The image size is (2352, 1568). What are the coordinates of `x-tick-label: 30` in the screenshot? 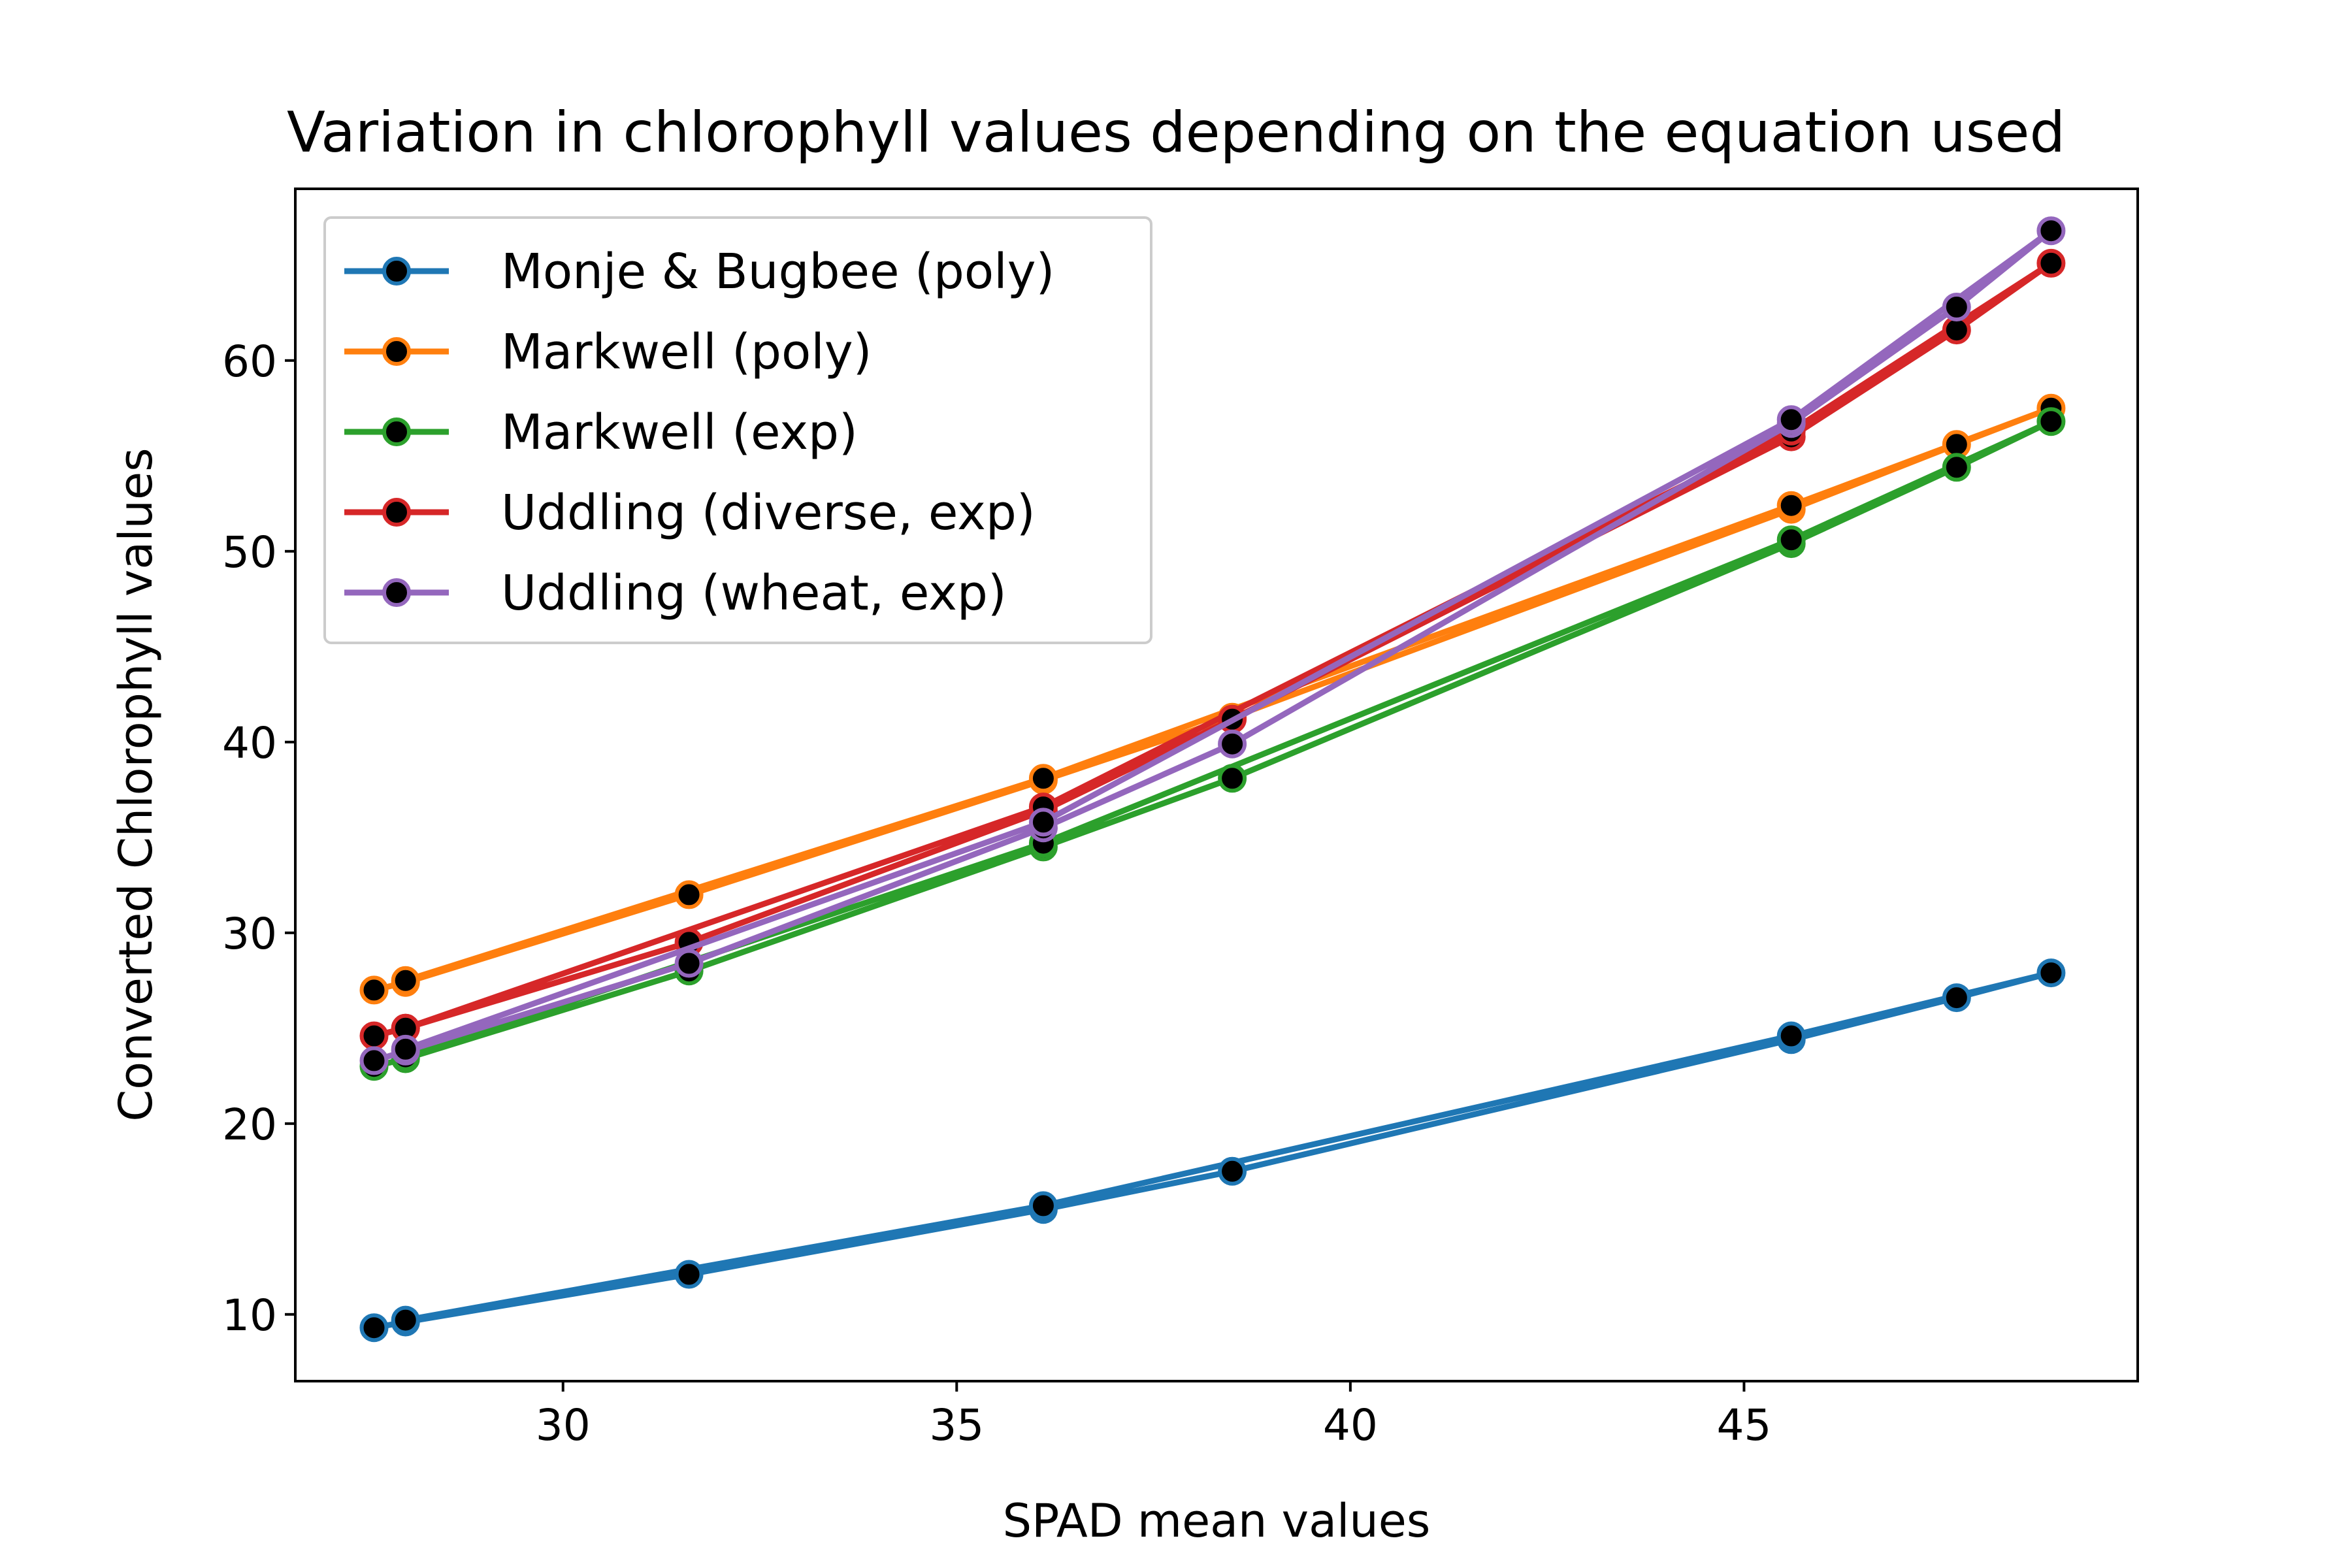 It's located at (563, 1425).